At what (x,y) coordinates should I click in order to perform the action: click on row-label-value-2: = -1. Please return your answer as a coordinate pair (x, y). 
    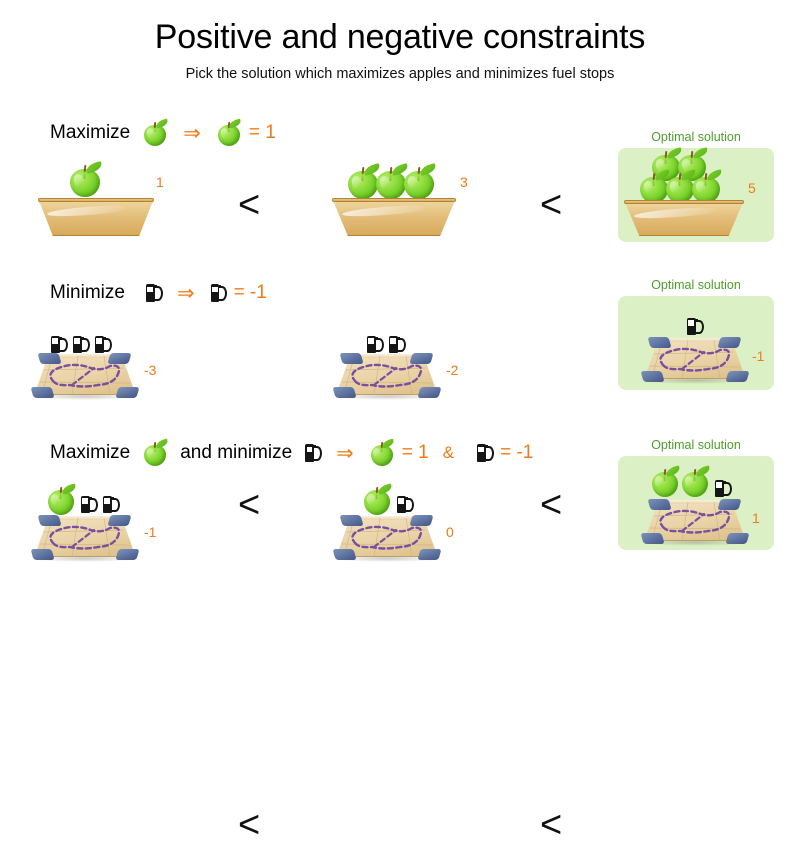
    Looking at the image, I should click on (517, 452).